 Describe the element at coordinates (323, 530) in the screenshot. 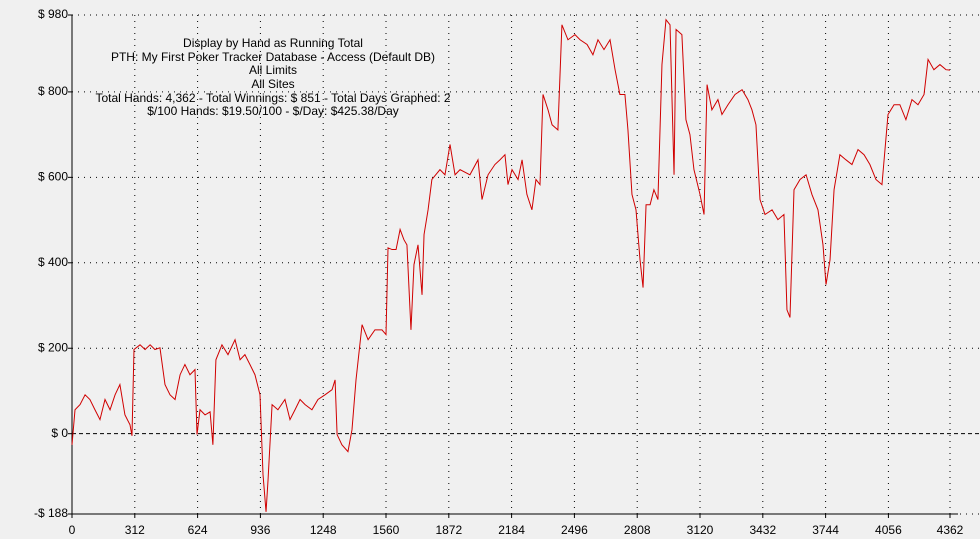

I see `x-tick-label: 1248` at that location.